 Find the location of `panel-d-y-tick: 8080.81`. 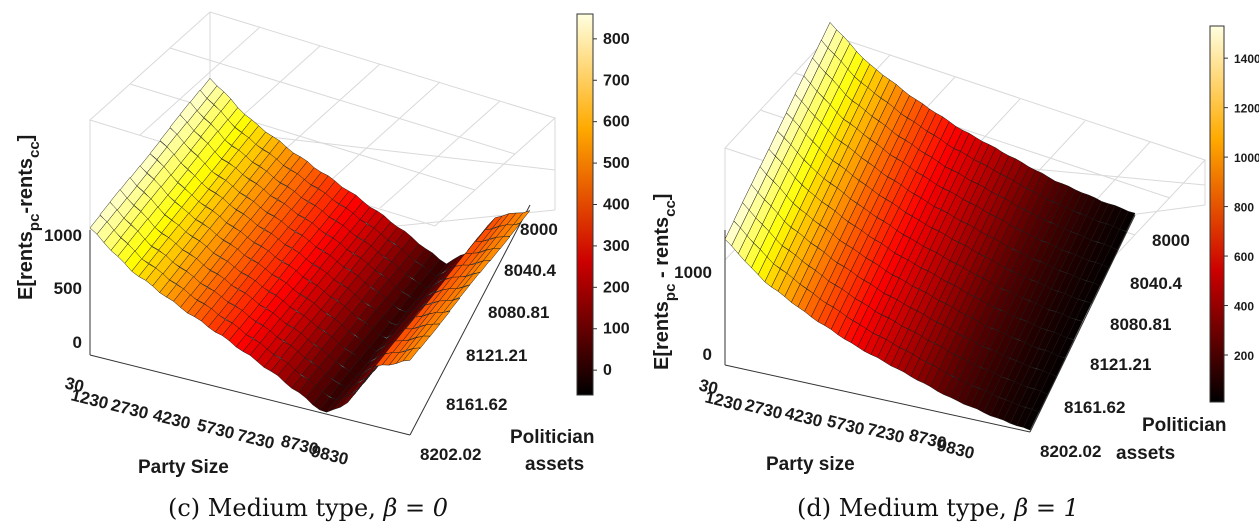

panel-d-y-tick: 8080.81 is located at coordinates (1140, 324).